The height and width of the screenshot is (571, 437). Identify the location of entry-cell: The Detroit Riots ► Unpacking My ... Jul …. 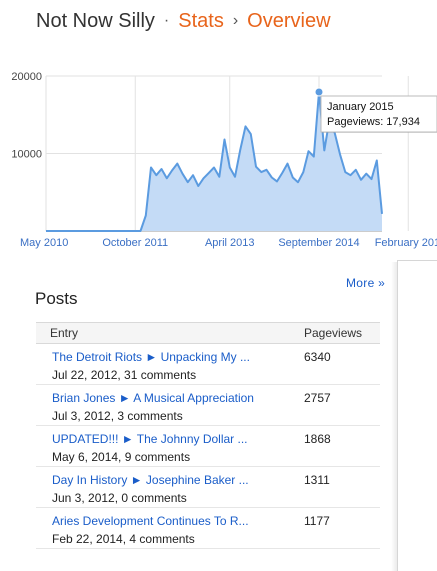
(172, 366).